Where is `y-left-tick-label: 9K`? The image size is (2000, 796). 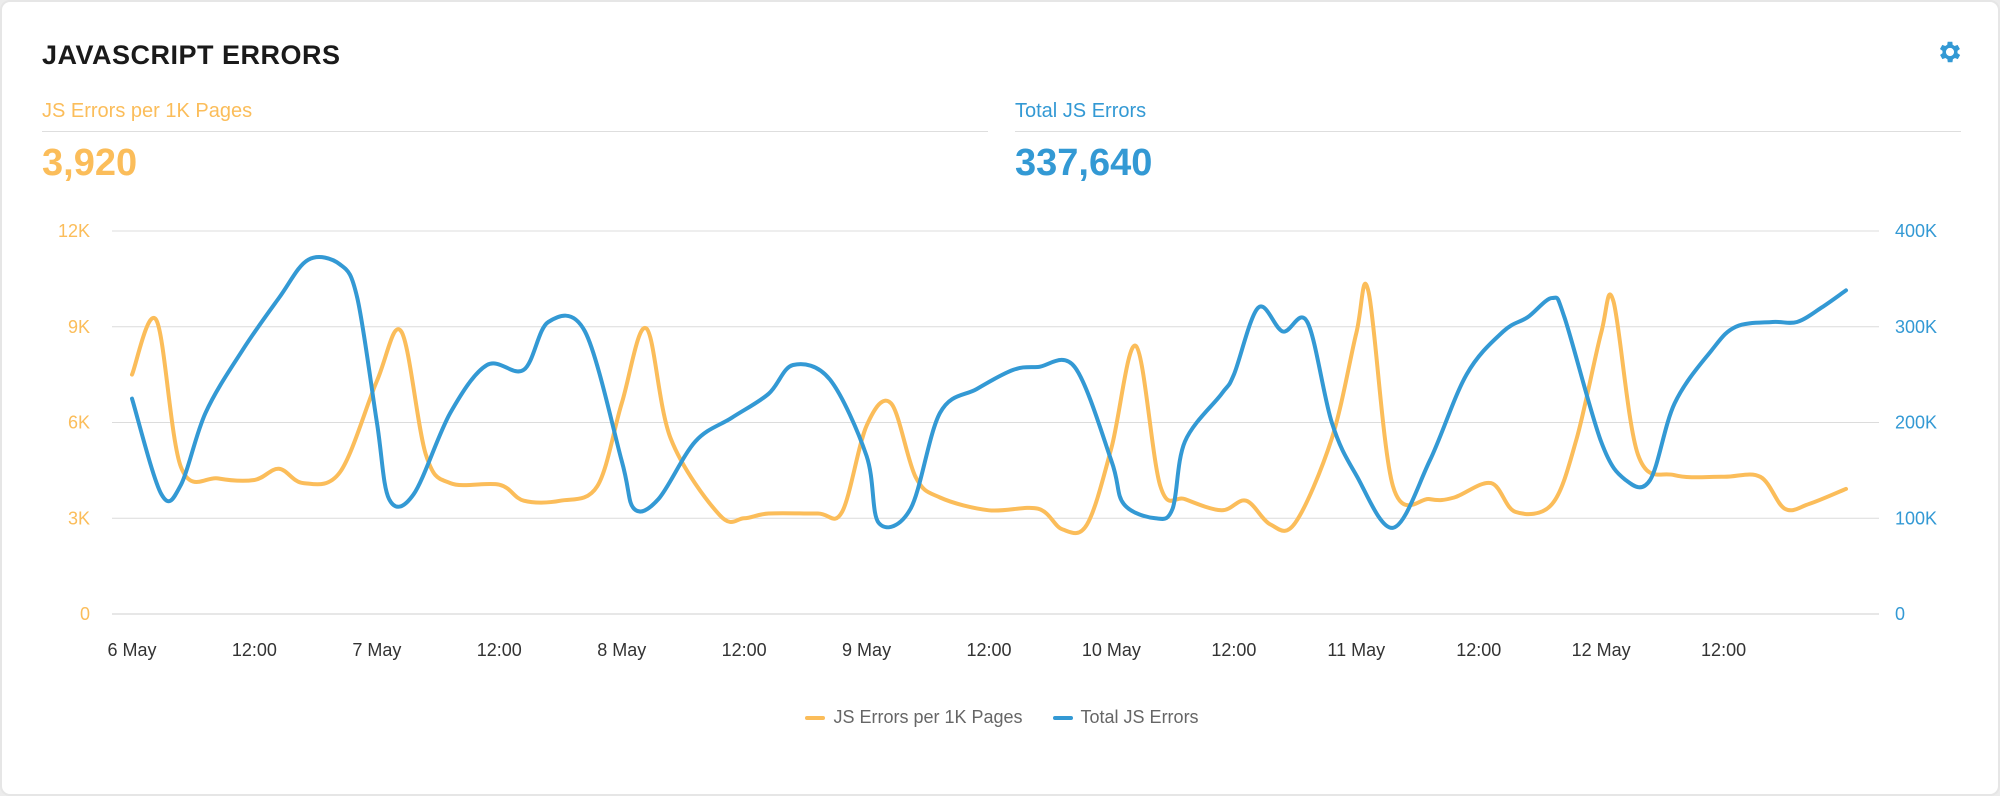 y-left-tick-label: 9K is located at coordinates (79, 327).